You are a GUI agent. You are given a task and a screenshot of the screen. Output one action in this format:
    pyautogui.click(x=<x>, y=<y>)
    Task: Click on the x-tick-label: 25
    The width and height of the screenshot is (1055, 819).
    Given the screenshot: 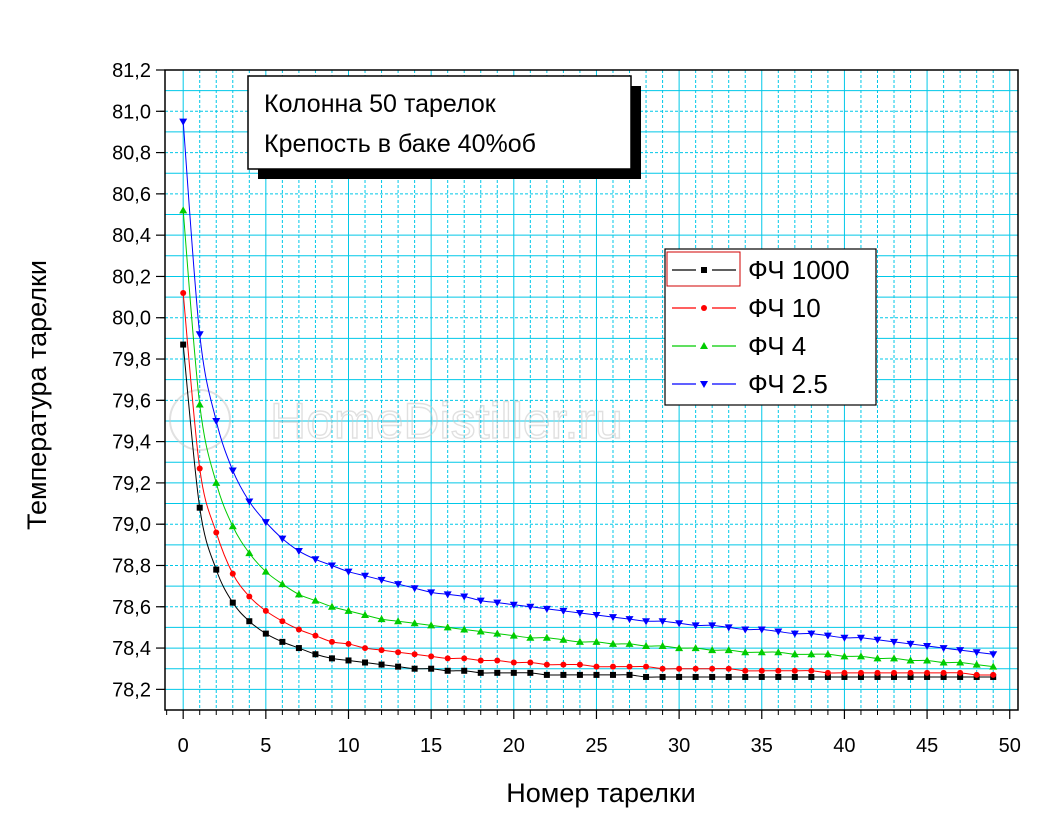 What is the action you would take?
    pyautogui.click(x=596, y=746)
    